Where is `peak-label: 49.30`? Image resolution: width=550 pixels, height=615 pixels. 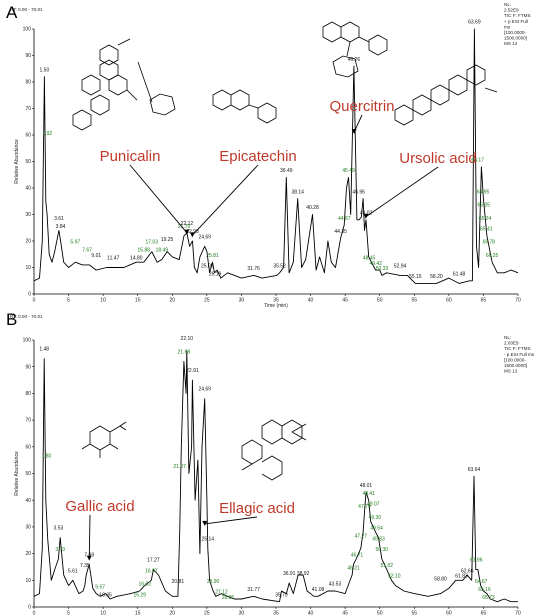
peak-label: 49.30 is located at coordinates (375, 518).